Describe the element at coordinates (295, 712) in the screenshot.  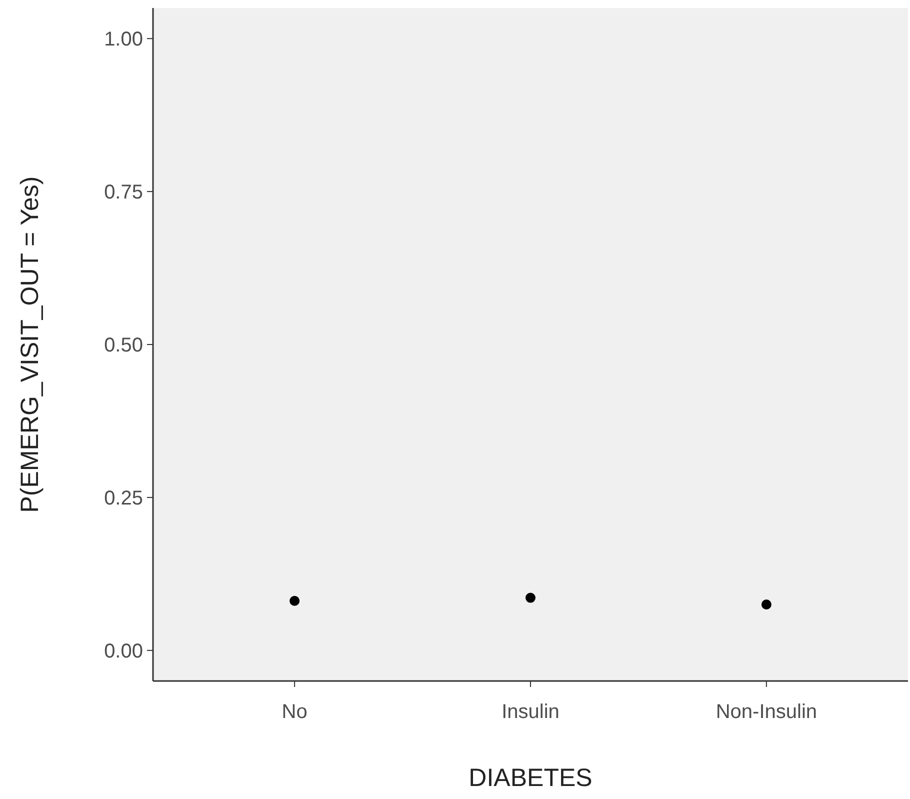
I see `x-tick-label: No` at that location.